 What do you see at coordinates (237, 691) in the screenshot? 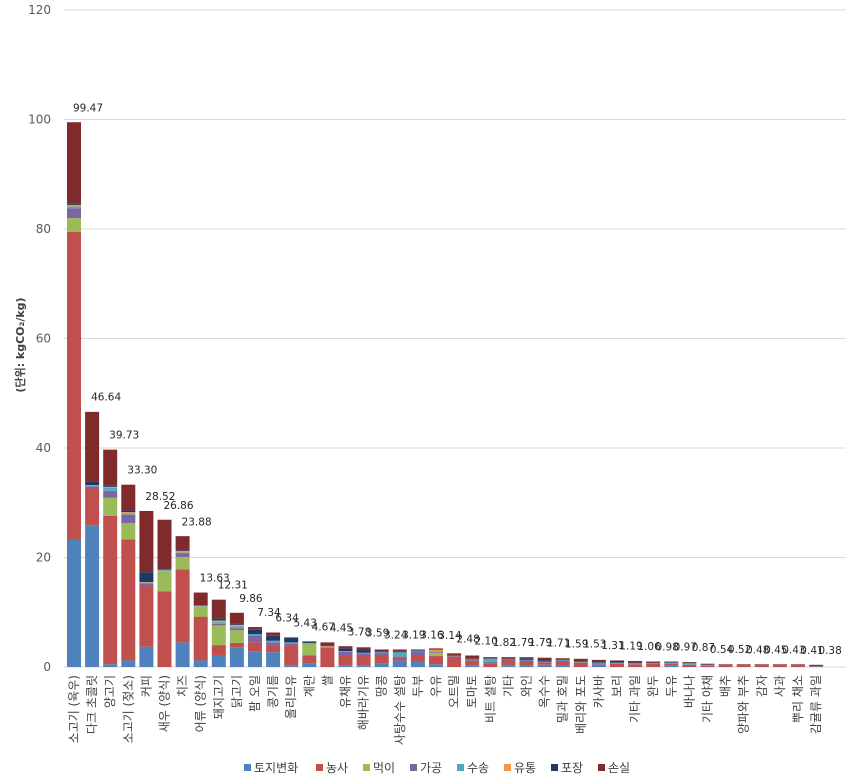
I see `x-category-label: 닭고기` at bounding box center [237, 691].